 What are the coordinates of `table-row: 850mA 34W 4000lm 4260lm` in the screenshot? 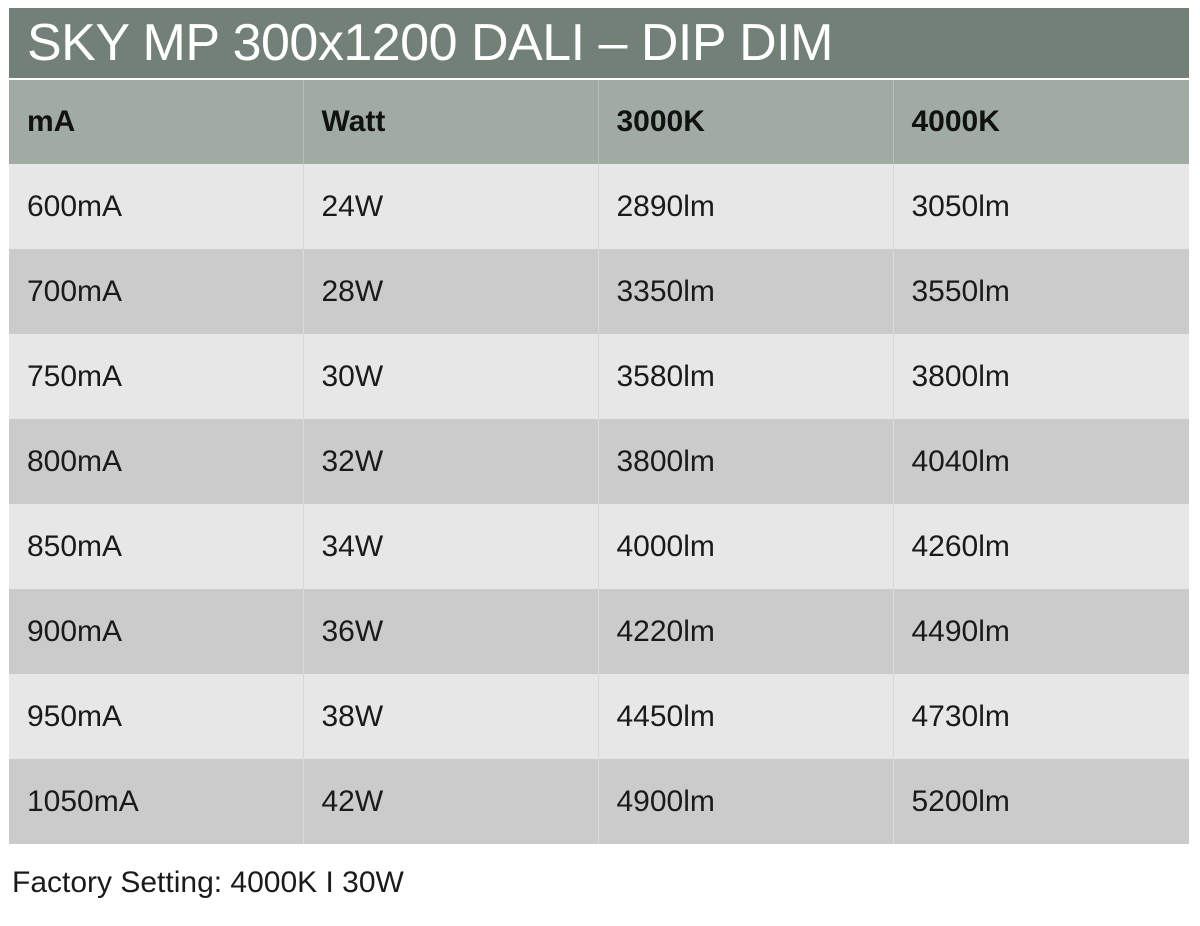 It's located at (599, 546).